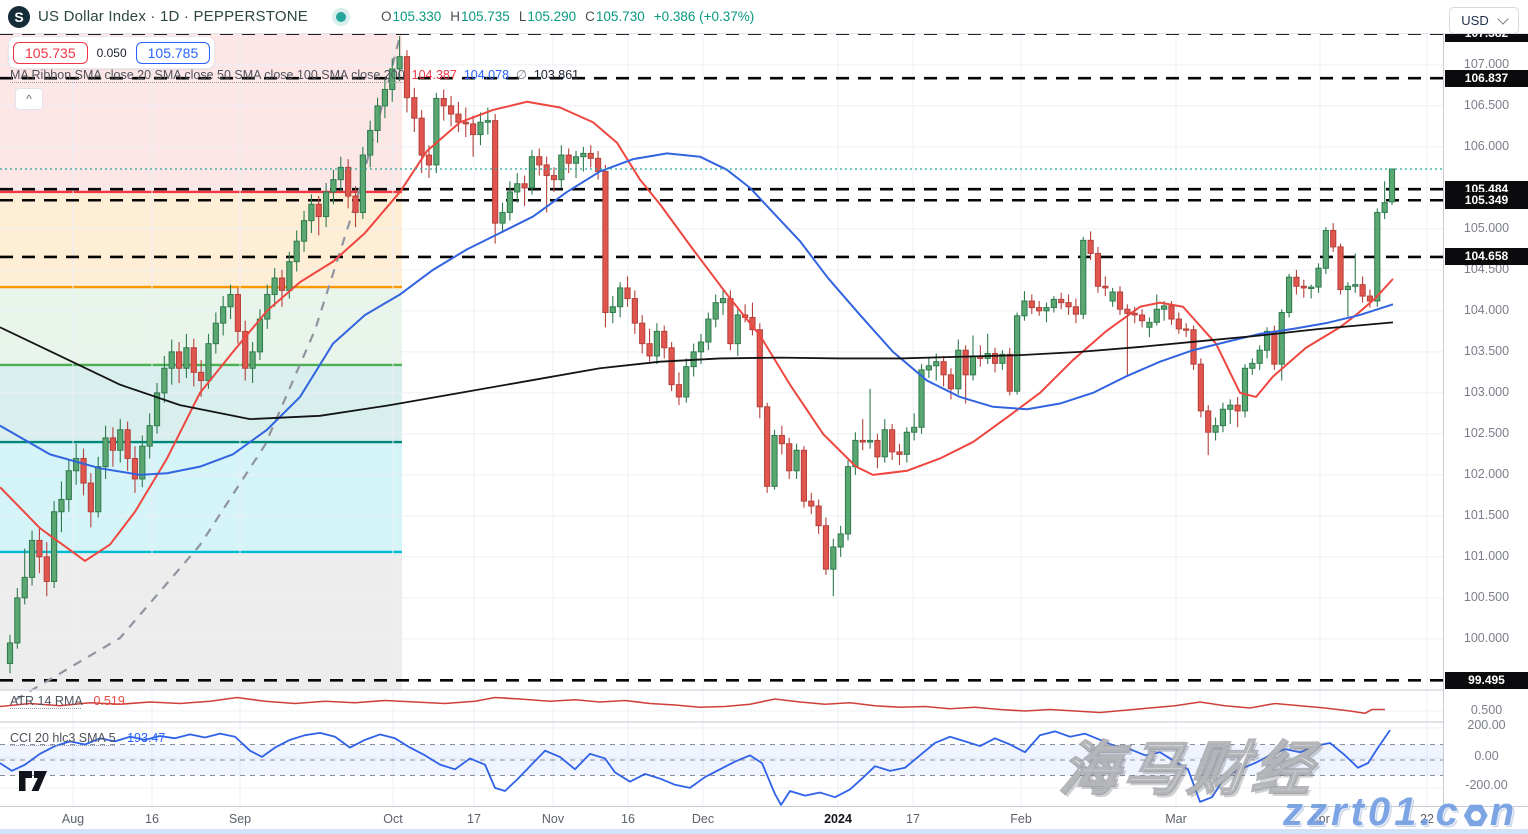 This screenshot has width=1528, height=834. Describe the element at coordinates (173, 16) in the screenshot. I see `symbol-title: US Dollar Index · 1D · PEPPERSTONE` at that location.